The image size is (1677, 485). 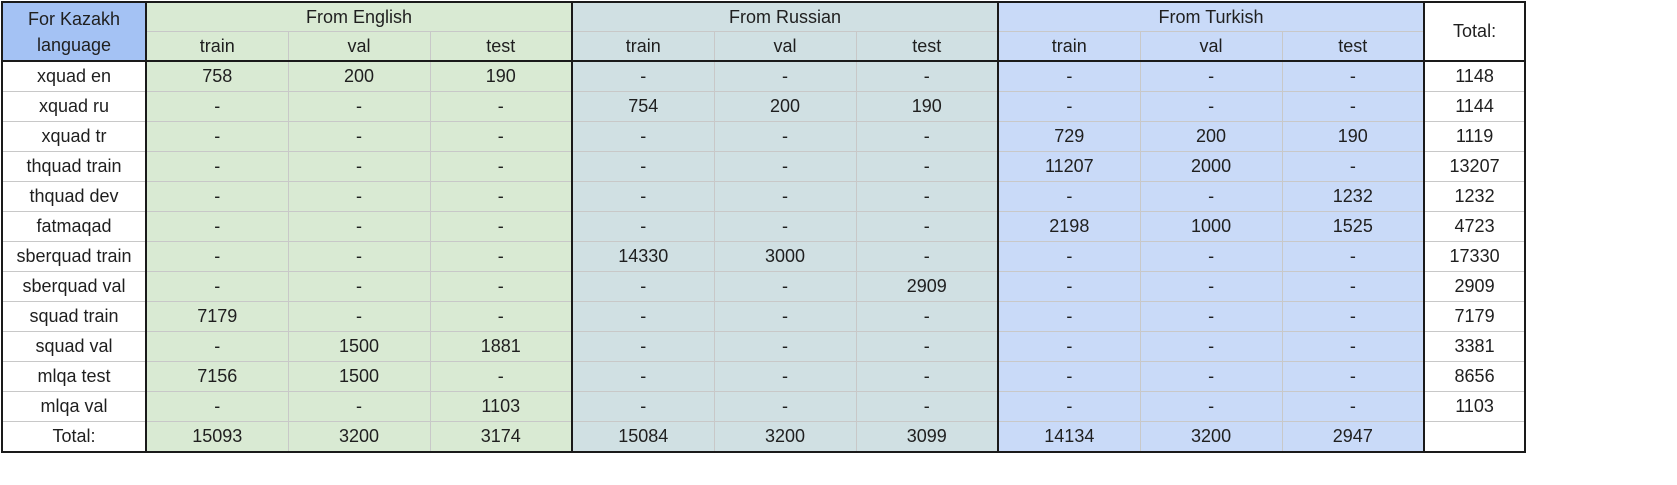 What do you see at coordinates (74, 437) in the screenshot?
I see `row-label: Total:` at bounding box center [74, 437].